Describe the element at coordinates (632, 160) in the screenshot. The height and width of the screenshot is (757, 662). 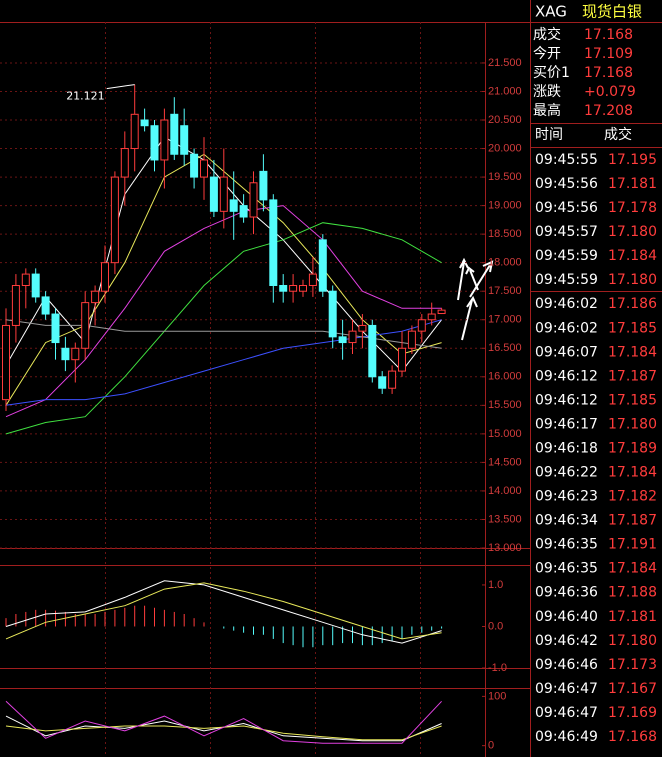
I see `trade-price: 17.195` at that location.